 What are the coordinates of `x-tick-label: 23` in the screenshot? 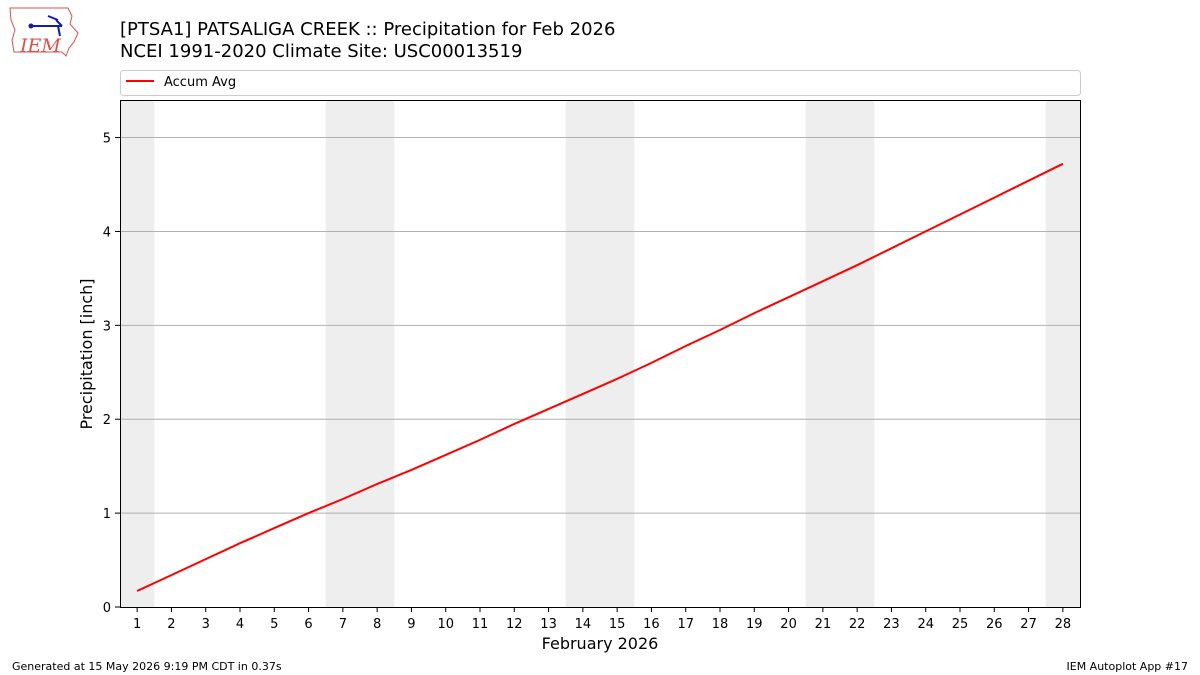 It's located at (891, 624).